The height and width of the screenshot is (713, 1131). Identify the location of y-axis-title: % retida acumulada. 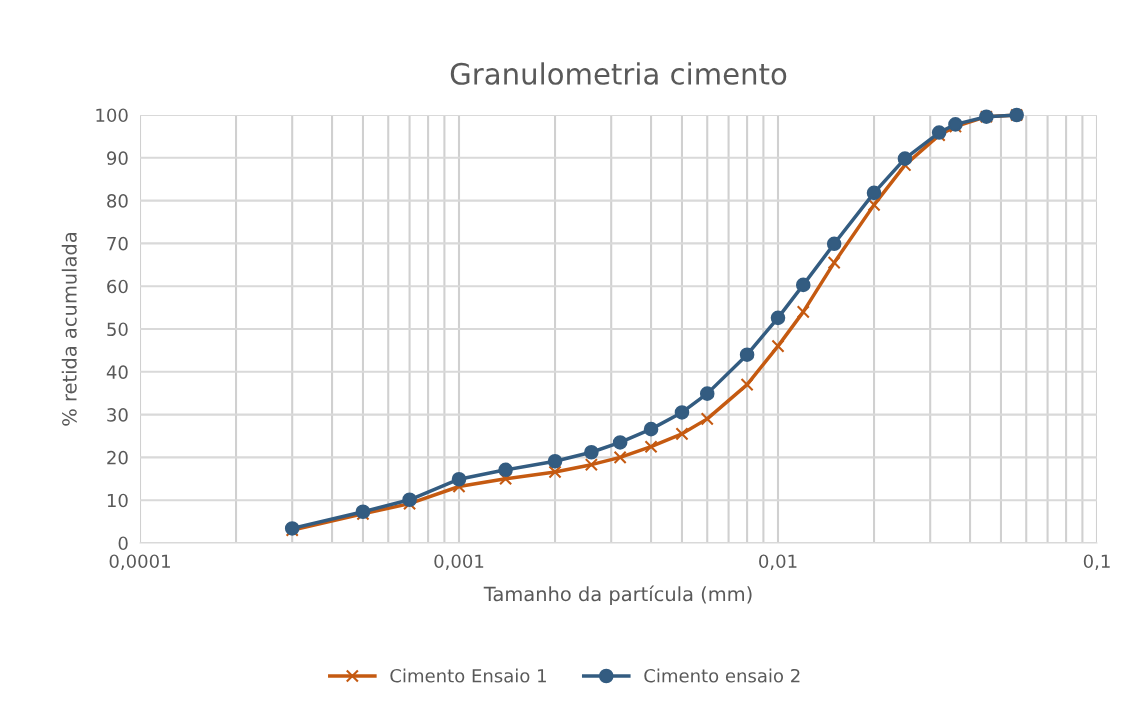
(69, 329).